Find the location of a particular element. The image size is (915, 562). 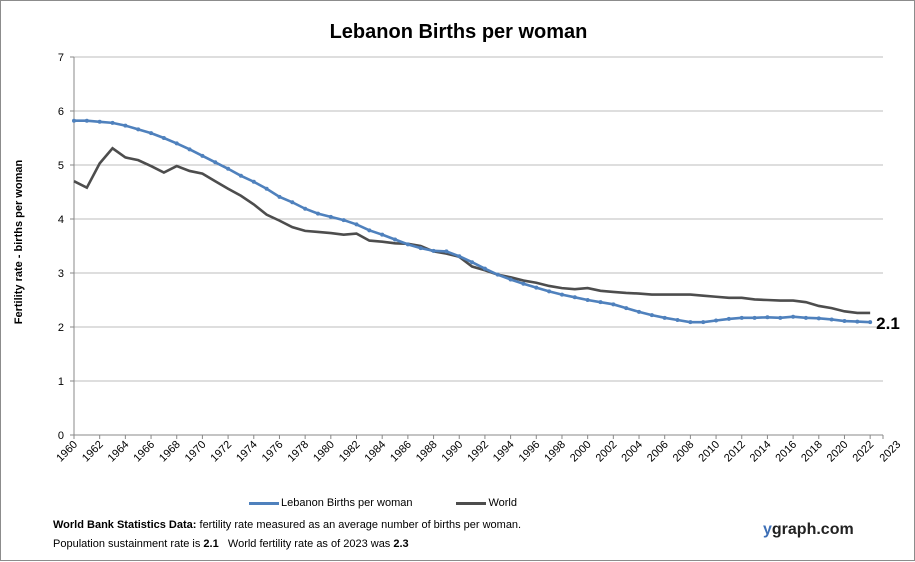

x-tick-label: 1976 is located at coordinates (273, 452).